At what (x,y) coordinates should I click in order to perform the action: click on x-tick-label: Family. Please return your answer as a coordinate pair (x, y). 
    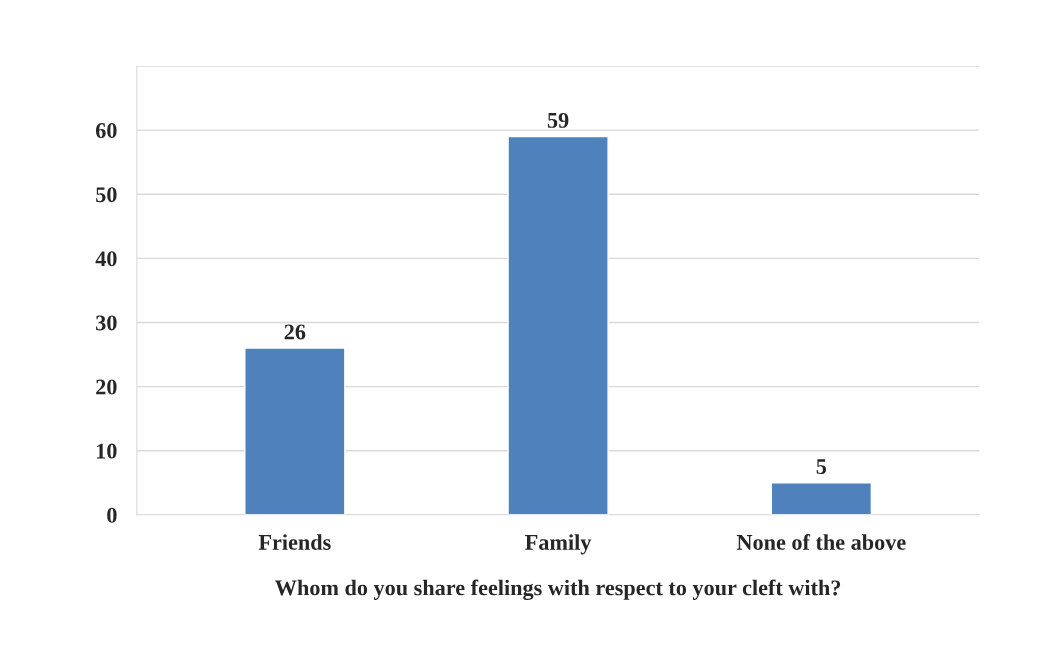
    Looking at the image, I should click on (558, 544).